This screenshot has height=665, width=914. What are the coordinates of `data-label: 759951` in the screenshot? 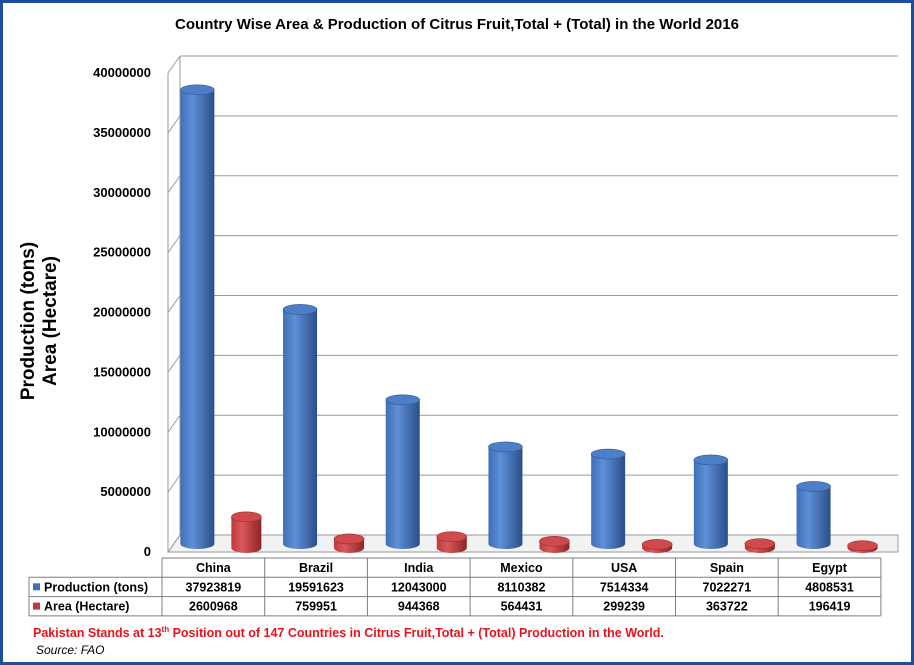 It's located at (316, 607).